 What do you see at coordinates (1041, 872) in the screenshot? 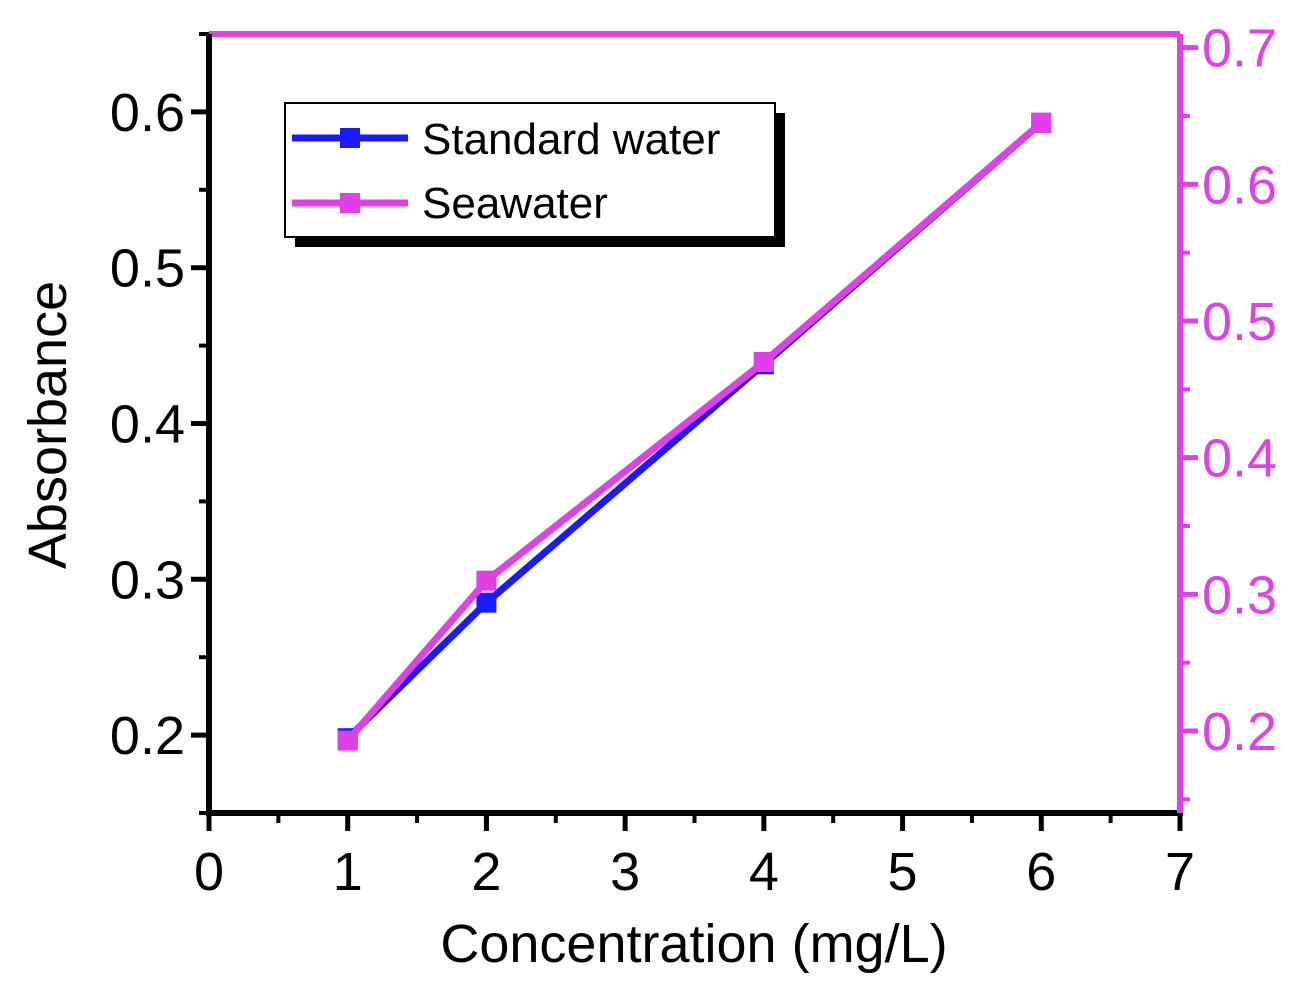
I see `x-tick-label-6: 6` at bounding box center [1041, 872].